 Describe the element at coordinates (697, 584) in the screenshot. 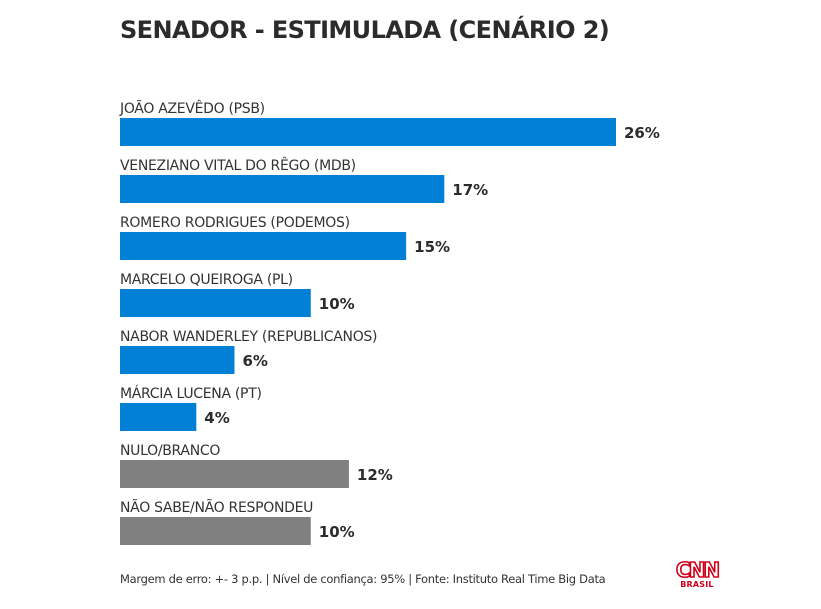

I see `brasil-logo-text: BRASIL` at that location.